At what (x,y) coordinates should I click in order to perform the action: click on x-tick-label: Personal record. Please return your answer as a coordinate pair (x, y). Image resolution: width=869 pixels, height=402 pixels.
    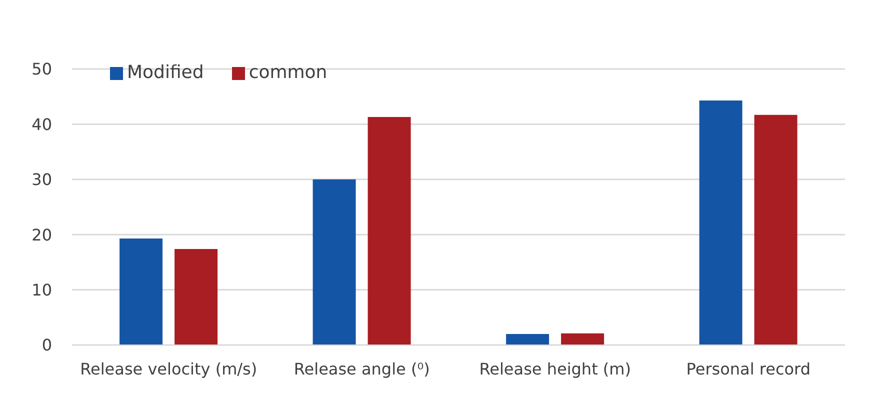
    Looking at the image, I should click on (748, 368).